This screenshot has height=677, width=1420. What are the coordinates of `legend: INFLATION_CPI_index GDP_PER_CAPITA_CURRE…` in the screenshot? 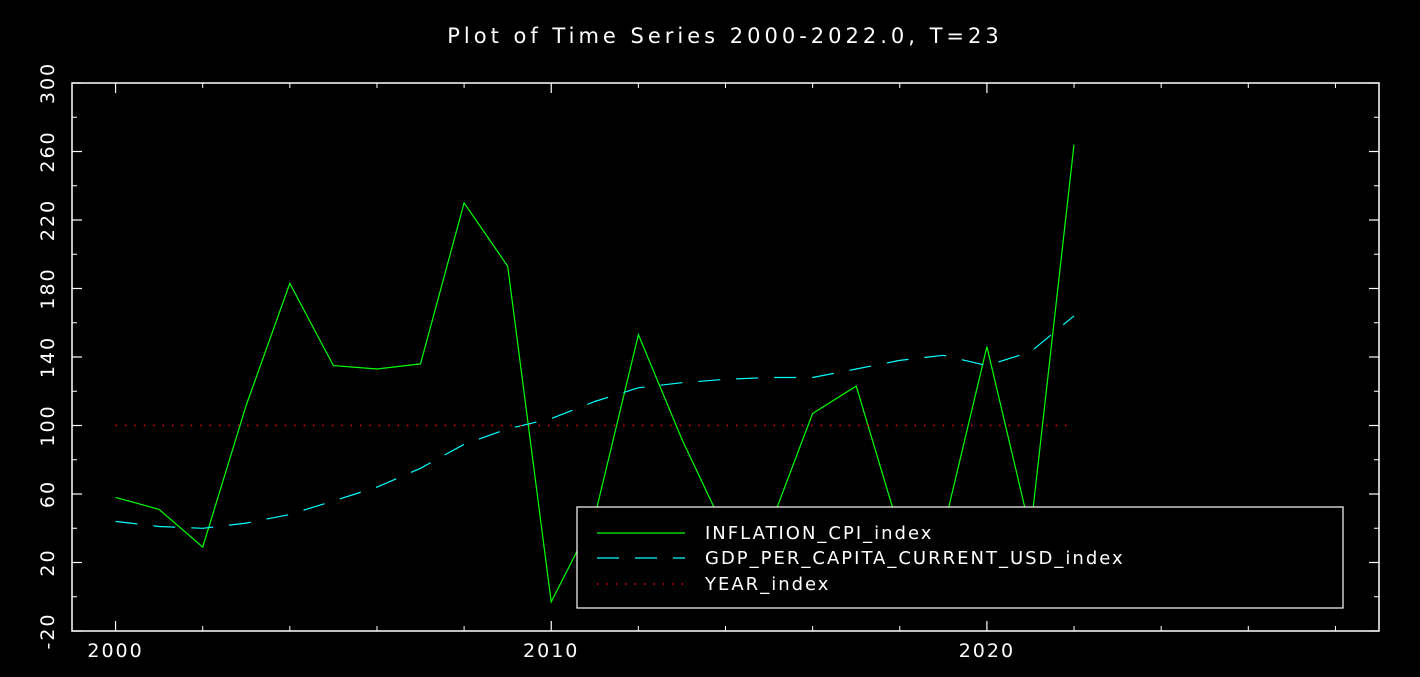 It's located at (960, 557).